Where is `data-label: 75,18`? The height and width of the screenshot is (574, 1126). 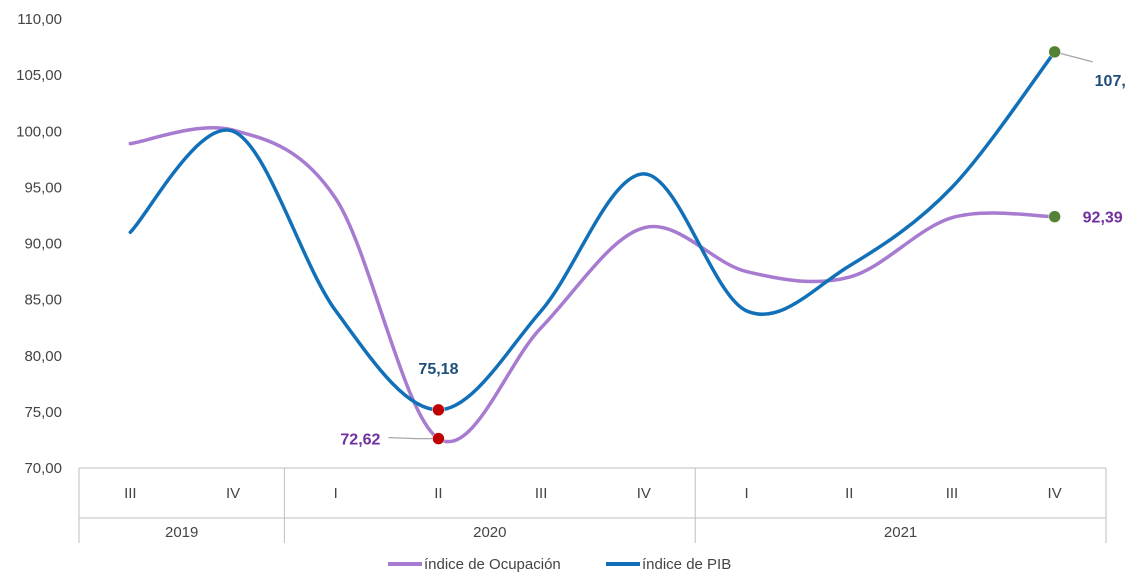 data-label: 75,18 is located at coordinates (438, 369).